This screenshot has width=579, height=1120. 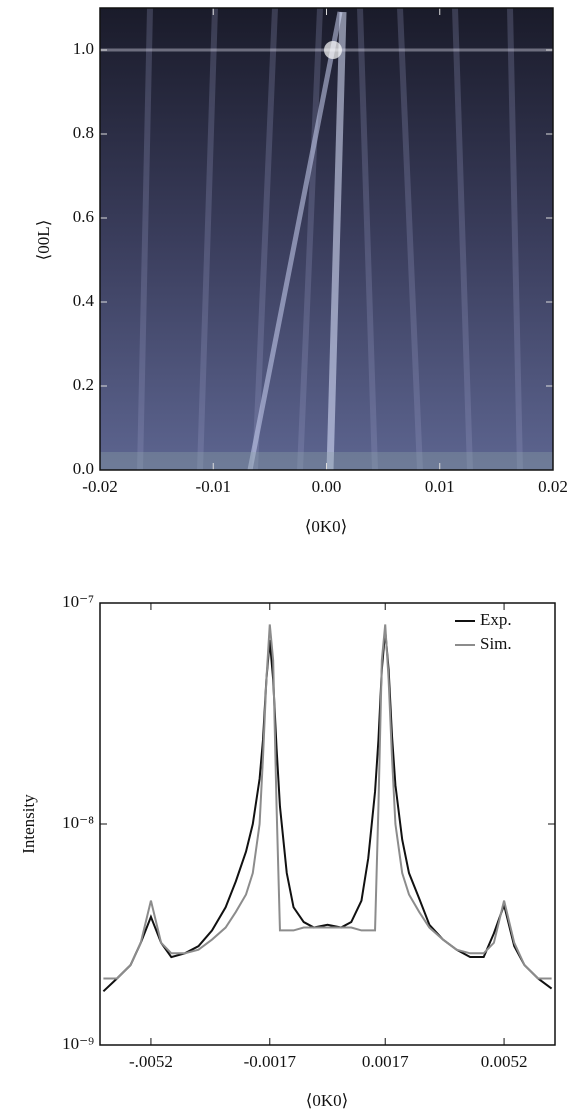 What do you see at coordinates (496, 643) in the screenshot?
I see `legend-label: Sim.` at bounding box center [496, 643].